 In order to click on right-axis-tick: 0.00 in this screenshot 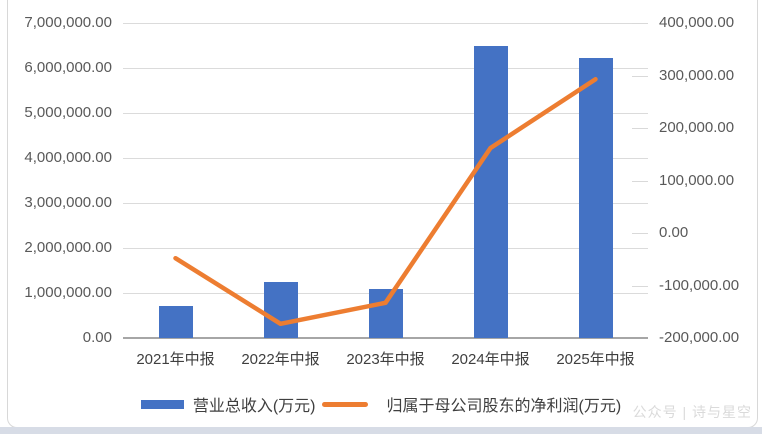, I will do `click(674, 232)`.